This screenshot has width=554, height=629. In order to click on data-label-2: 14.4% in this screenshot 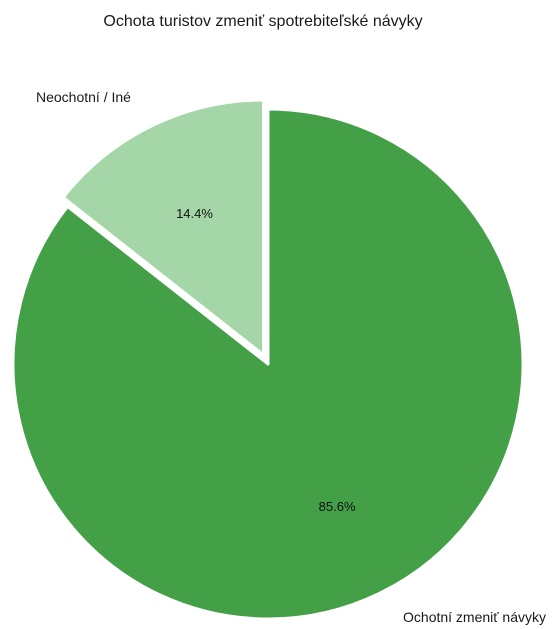, I will do `click(194, 213)`.